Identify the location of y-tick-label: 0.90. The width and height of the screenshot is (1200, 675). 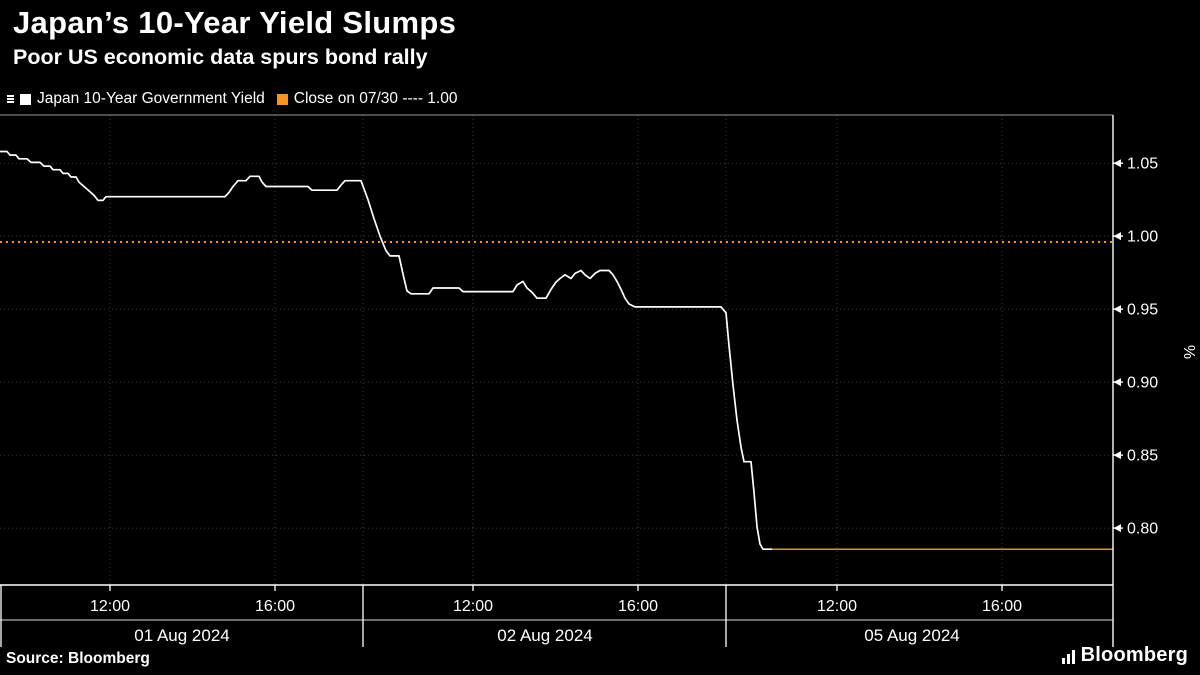
(1142, 383).